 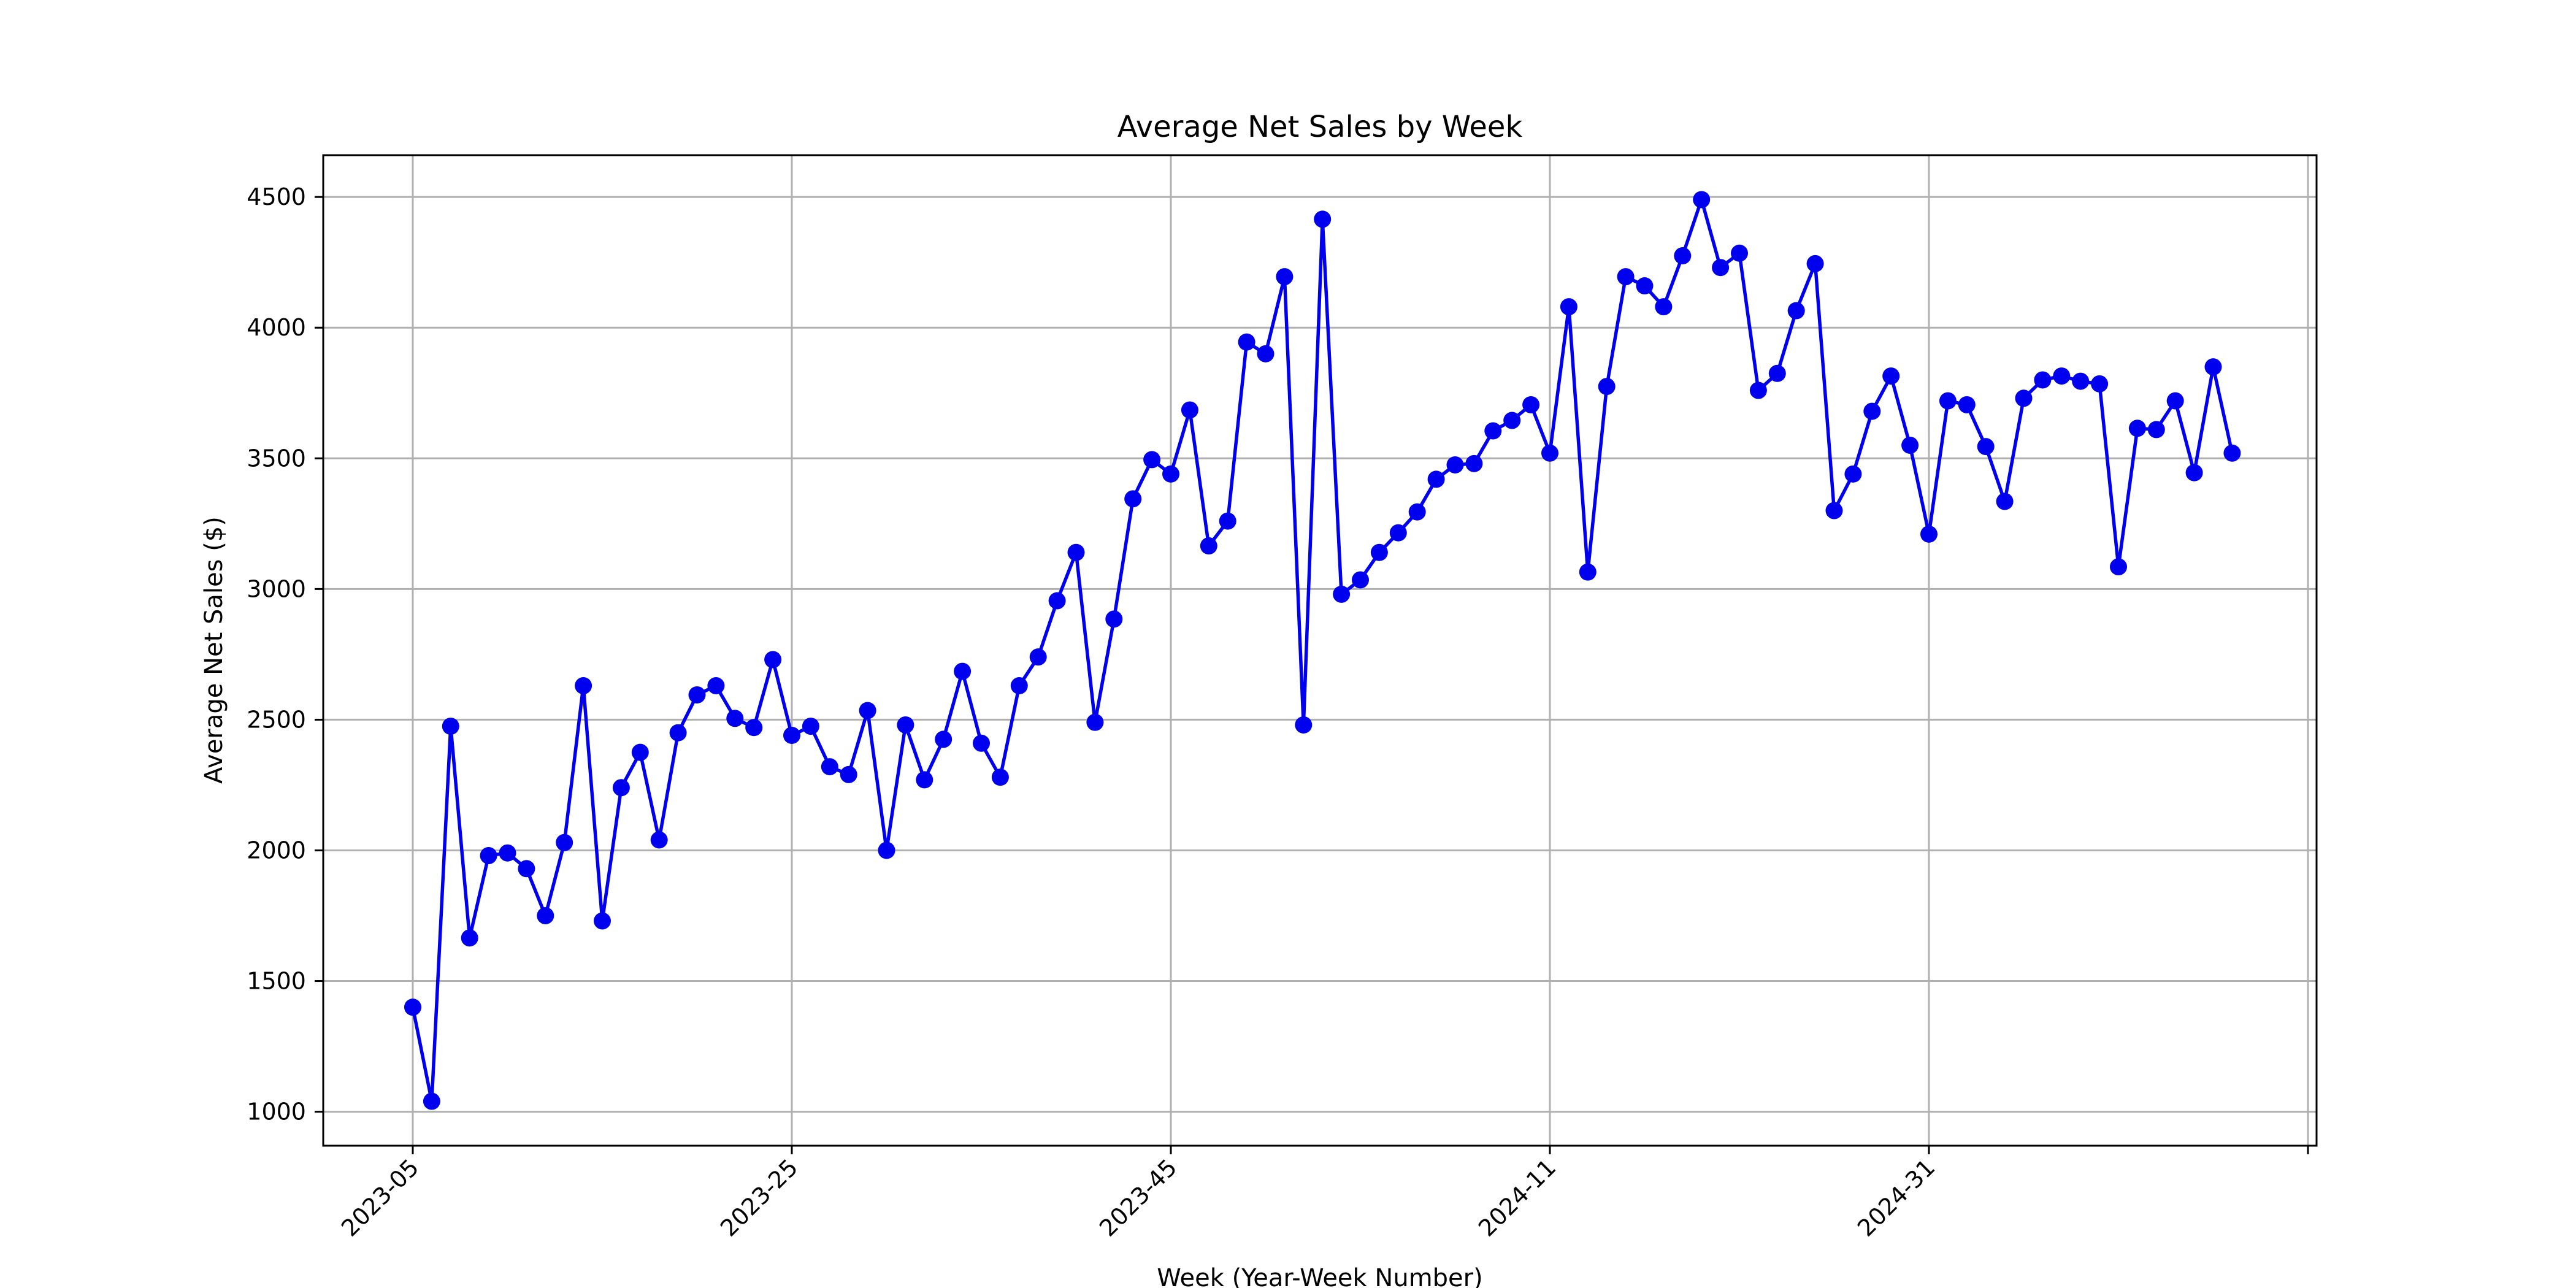 What do you see at coordinates (276, 850) in the screenshot?
I see `y-tick-label: 2000` at bounding box center [276, 850].